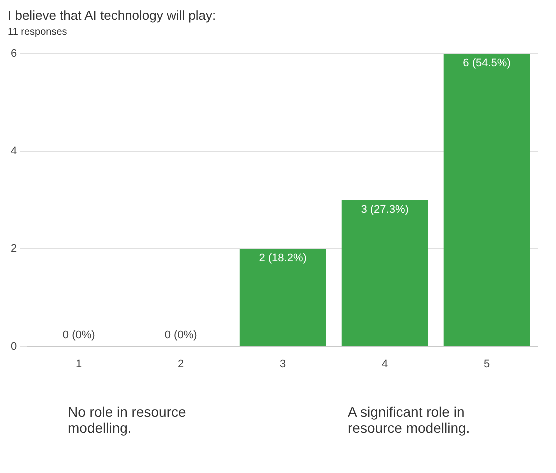 This screenshot has width=556, height=473. I want to click on y-tick-label: 4, so click(14, 152).